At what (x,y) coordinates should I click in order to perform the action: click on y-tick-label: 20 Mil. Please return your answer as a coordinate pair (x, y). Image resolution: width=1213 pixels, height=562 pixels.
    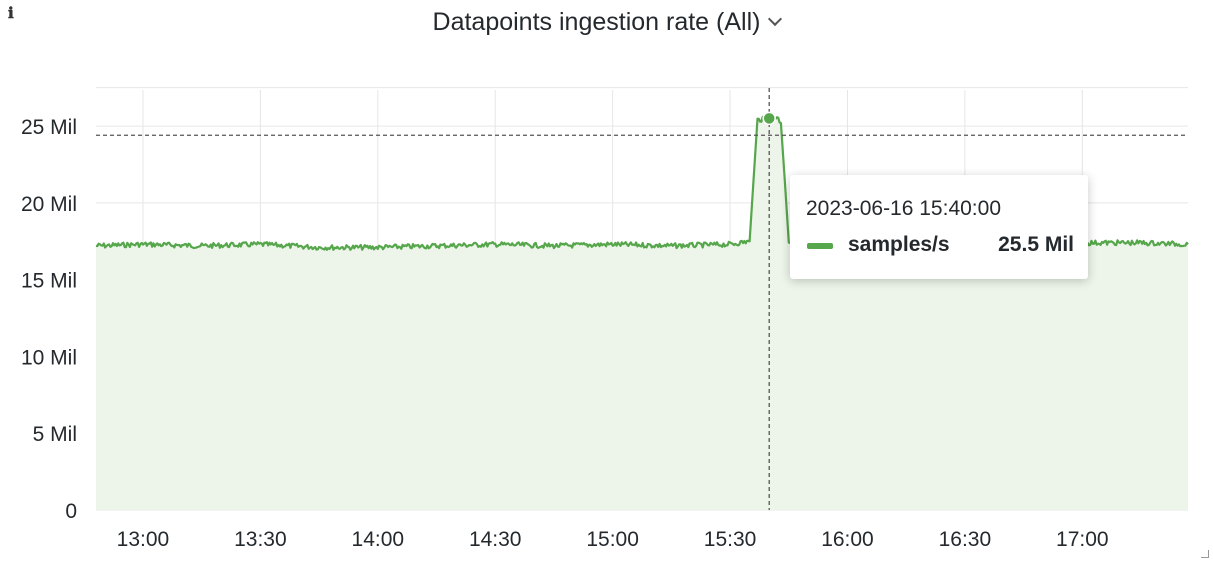
    Looking at the image, I should click on (49, 204).